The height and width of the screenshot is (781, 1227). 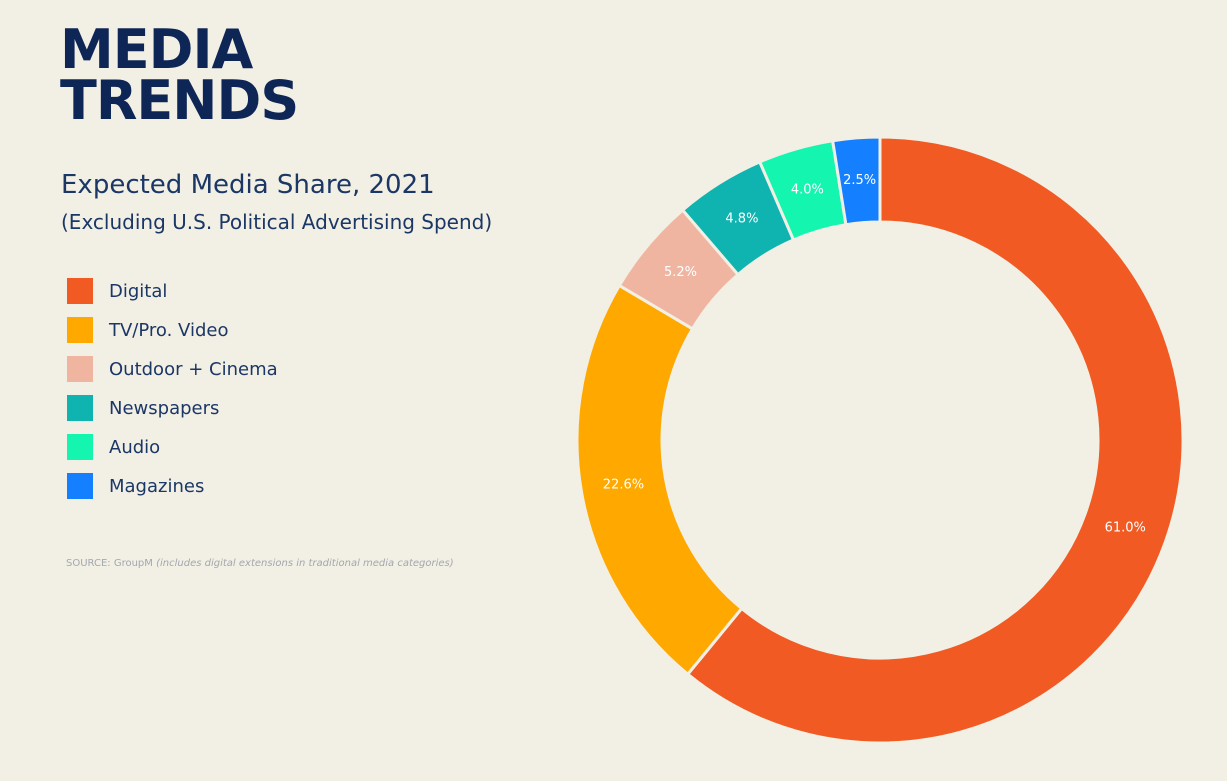 I want to click on slice-magazines, so click(x=856, y=181).